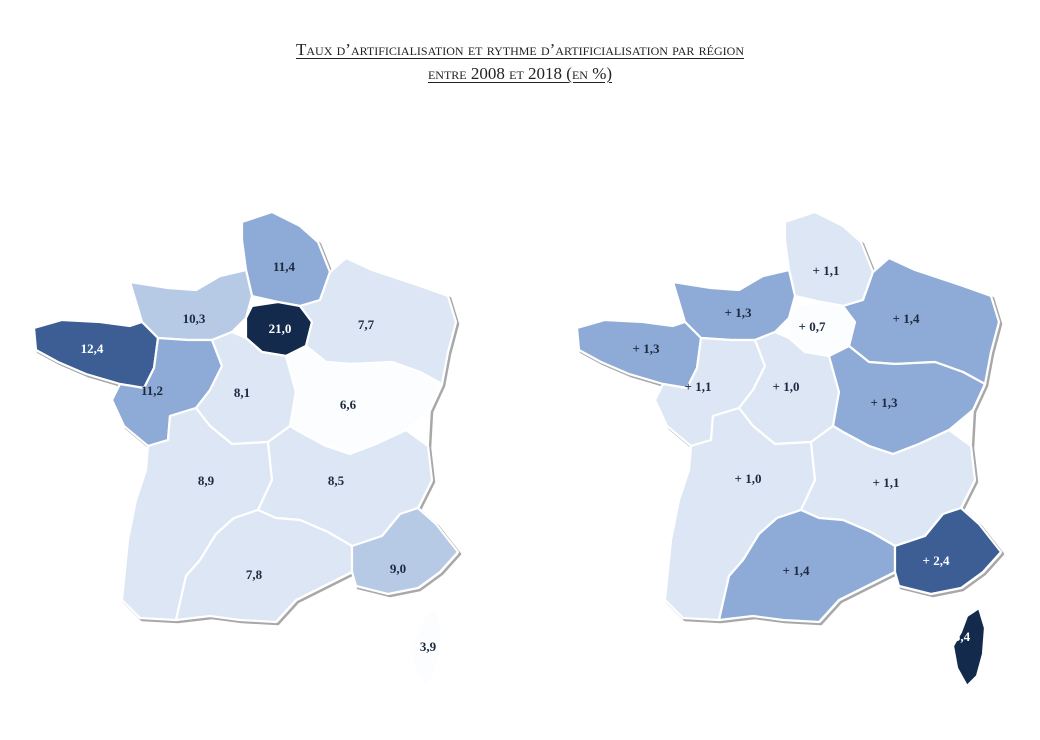 The width and height of the screenshot is (1040, 740). I want to click on label-bretagne: 12,4, so click(92, 348).